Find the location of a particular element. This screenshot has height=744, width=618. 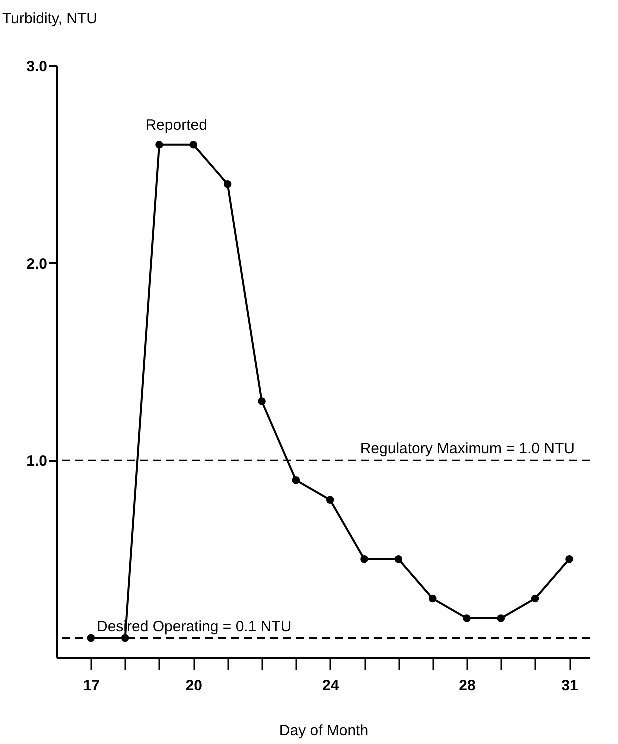

x-tick-label: 24 is located at coordinates (331, 686).